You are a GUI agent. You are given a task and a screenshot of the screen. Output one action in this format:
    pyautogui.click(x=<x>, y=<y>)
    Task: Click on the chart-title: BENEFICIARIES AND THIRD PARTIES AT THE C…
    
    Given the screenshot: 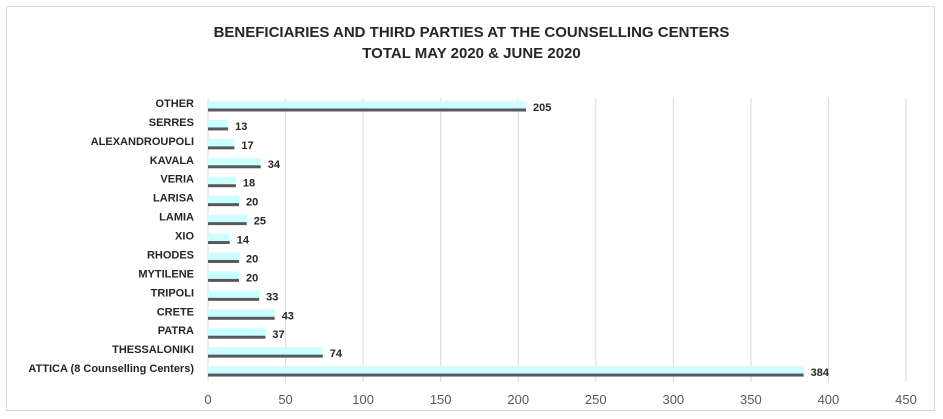 What is the action you would take?
    pyautogui.click(x=471, y=43)
    